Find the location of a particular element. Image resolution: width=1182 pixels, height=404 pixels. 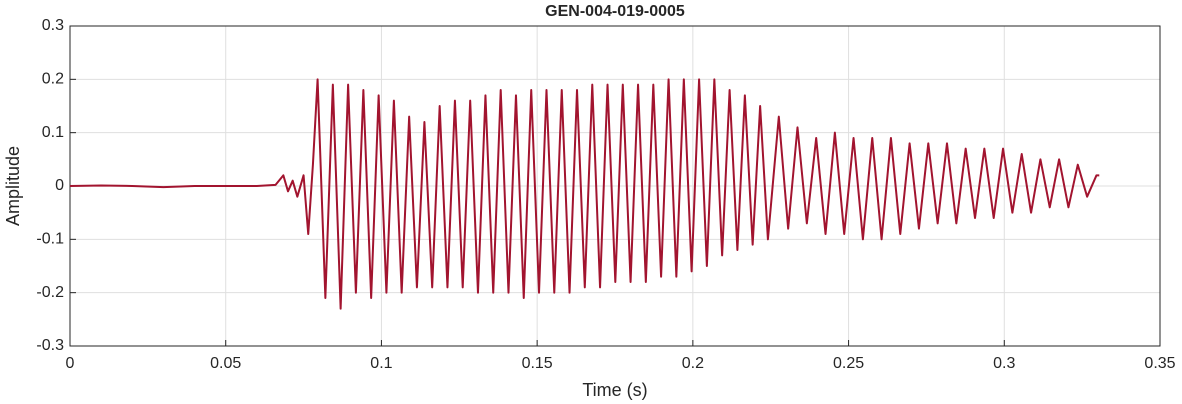

x-tick-label: 0.15 is located at coordinates (537, 363).